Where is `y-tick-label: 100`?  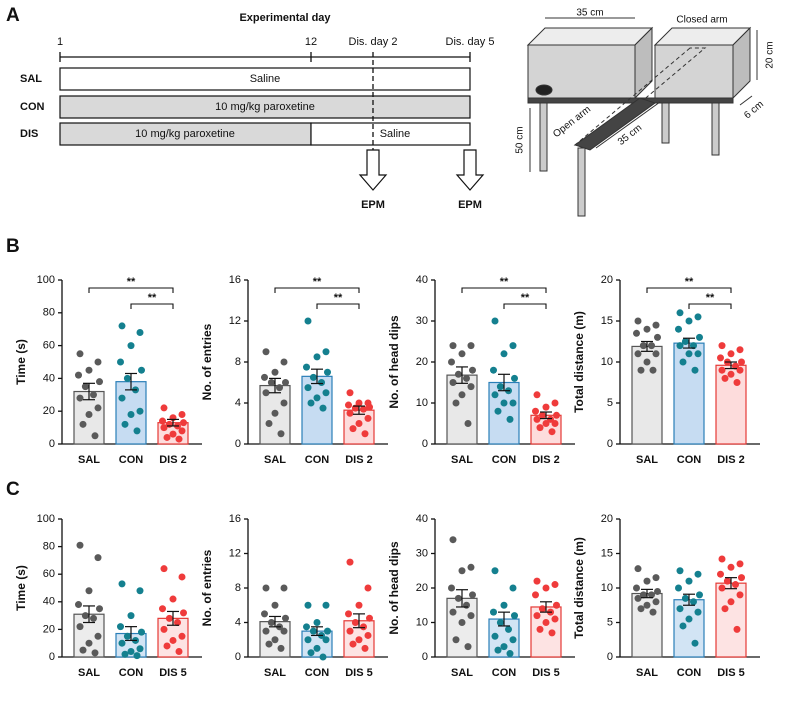 y-tick-label: 100 is located at coordinates (46, 280).